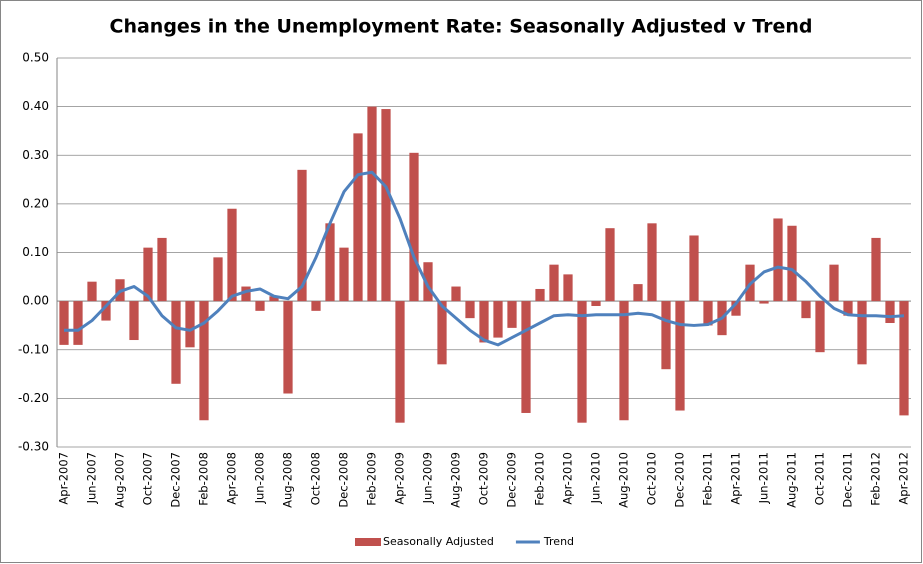 This screenshot has height=564, width=923. Describe the element at coordinates (35, 301) in the screenshot. I see `y-tick-label: 0.00` at that location.